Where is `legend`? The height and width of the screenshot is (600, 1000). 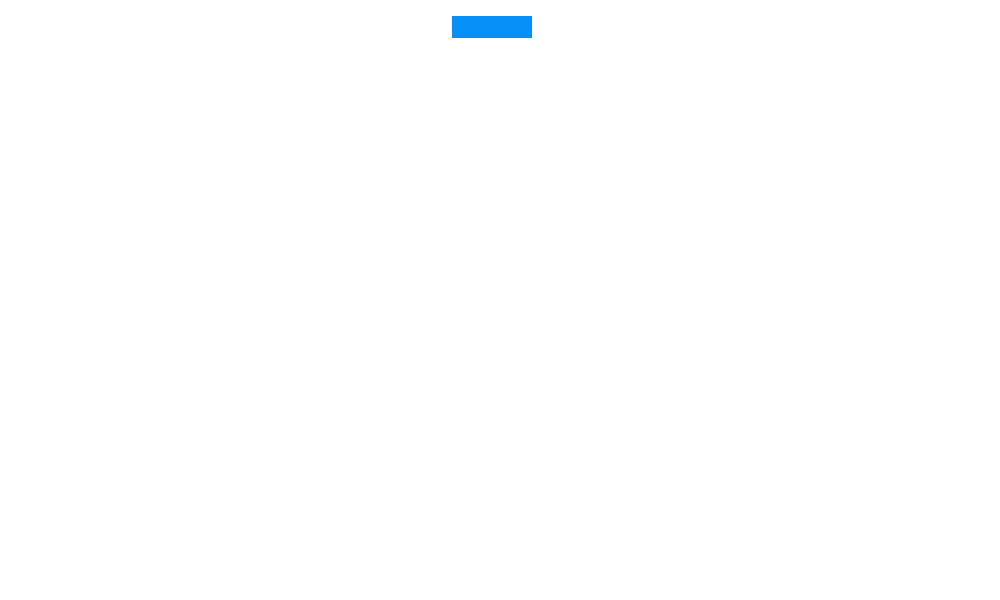
legend is located at coordinates (500, 27).